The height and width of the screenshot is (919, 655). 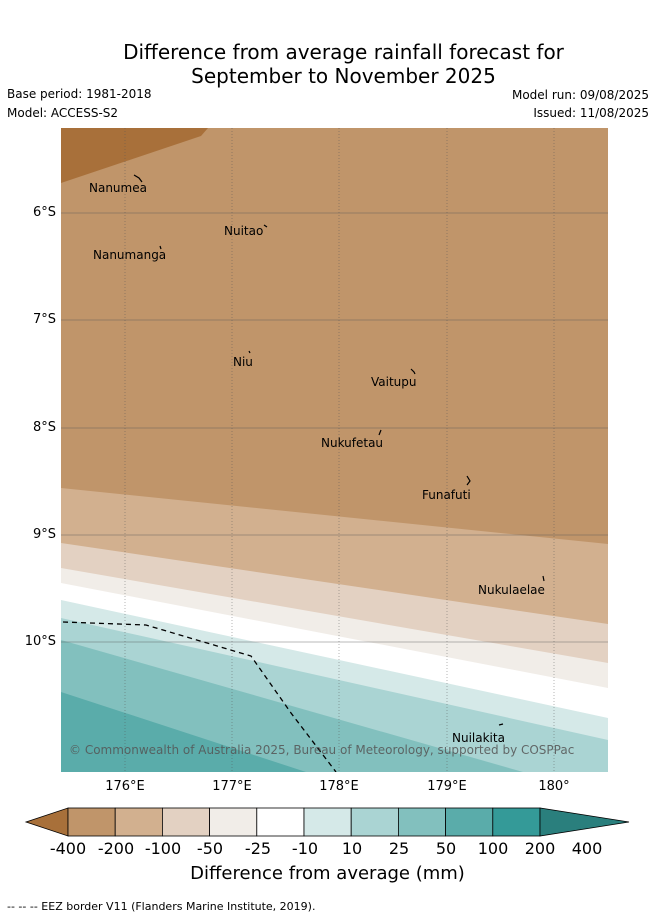 What do you see at coordinates (587, 848) in the screenshot?
I see `colorbar-tick-label: 400` at bounding box center [587, 848].